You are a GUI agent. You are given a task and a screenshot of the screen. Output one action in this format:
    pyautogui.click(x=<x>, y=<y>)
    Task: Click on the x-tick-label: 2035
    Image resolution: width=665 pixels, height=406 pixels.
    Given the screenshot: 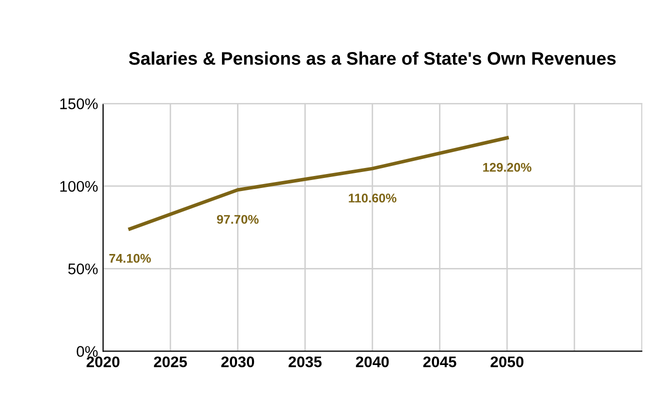 What is the action you would take?
    pyautogui.click(x=305, y=362)
    